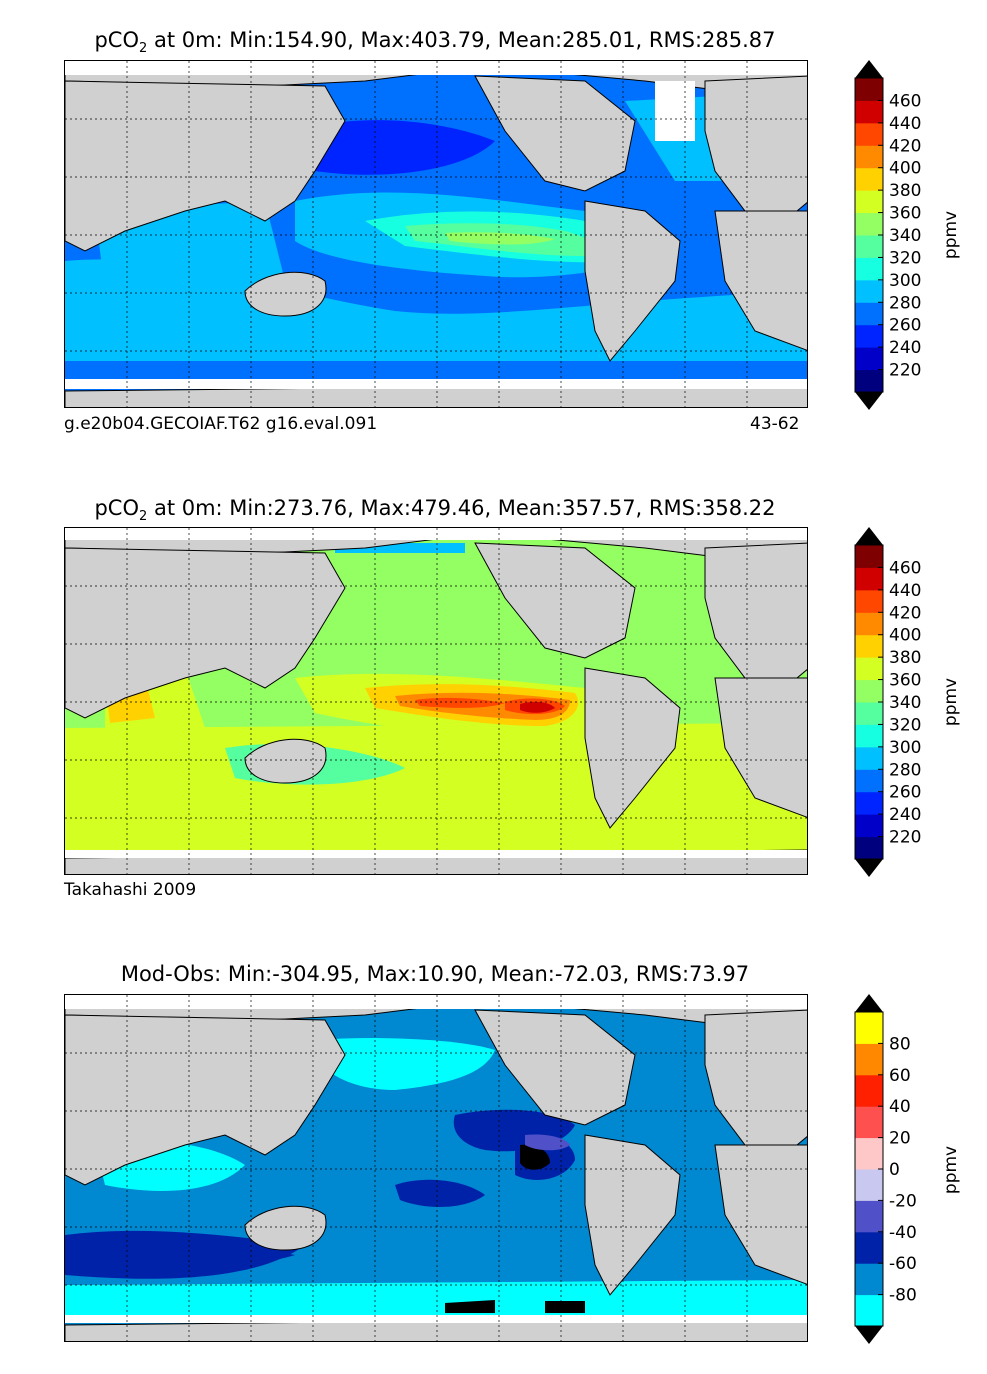 The image size is (987, 1374). I want to click on colorbar-tick-label: 40, so click(900, 1107).